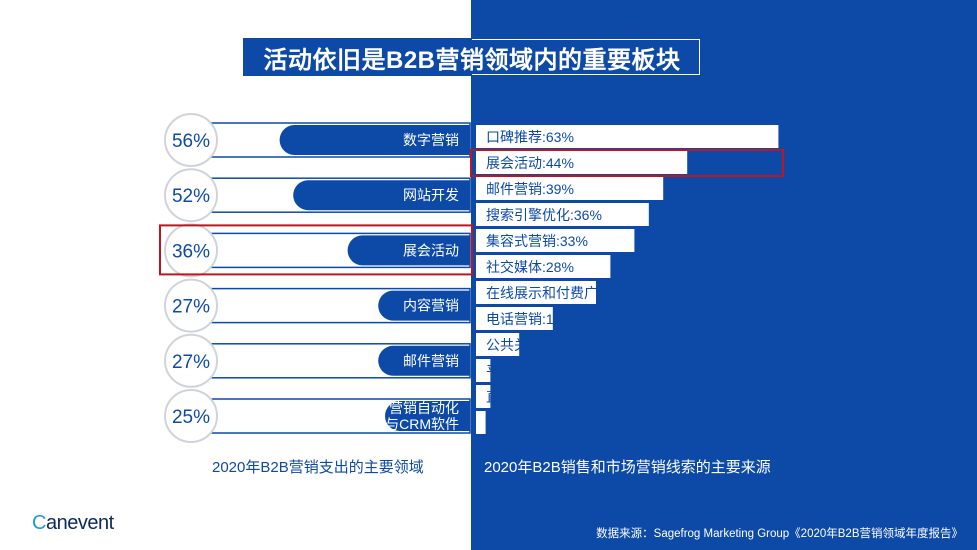  What do you see at coordinates (431, 361) in the screenshot?
I see `left-category-label: 邮件营销` at bounding box center [431, 361].